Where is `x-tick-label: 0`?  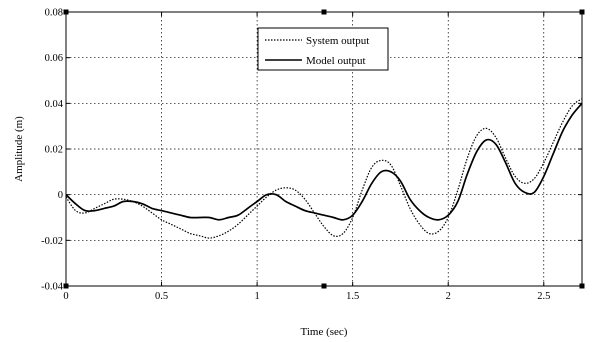
x-tick-label: 0 is located at coordinates (65, 296).